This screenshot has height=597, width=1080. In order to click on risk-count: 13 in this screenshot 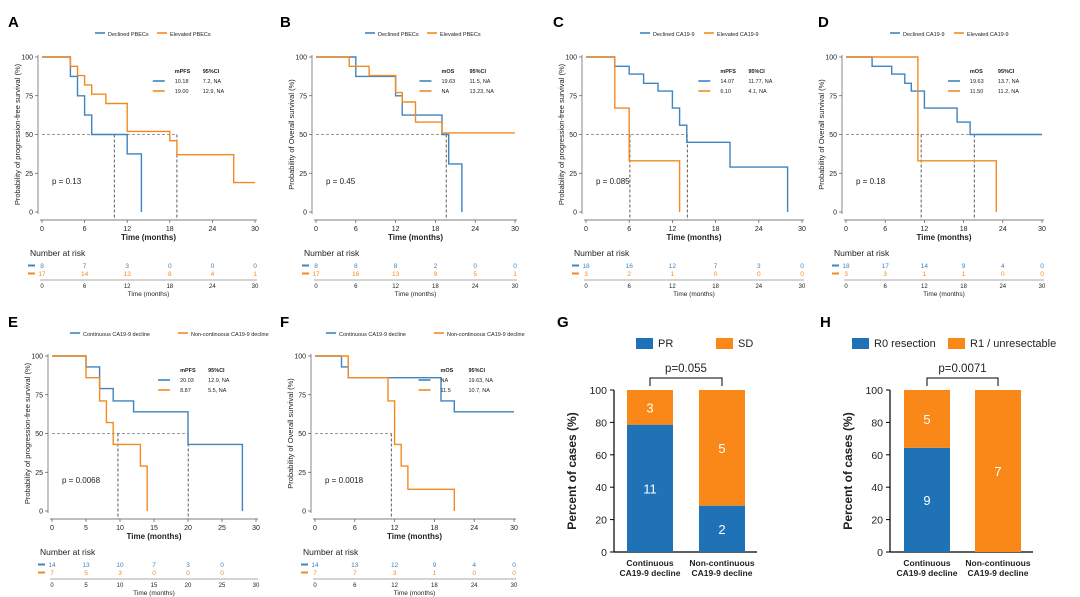, I will do `click(396, 274)`.